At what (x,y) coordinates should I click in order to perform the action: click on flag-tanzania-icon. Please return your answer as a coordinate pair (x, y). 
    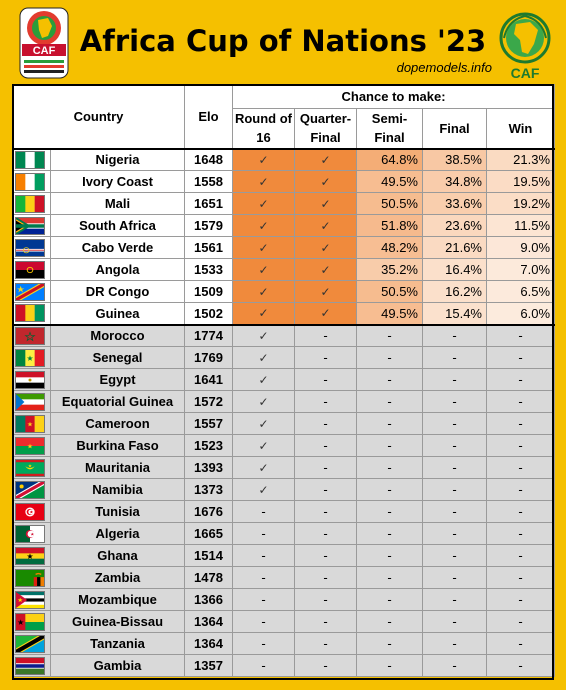
    Looking at the image, I should click on (30, 643).